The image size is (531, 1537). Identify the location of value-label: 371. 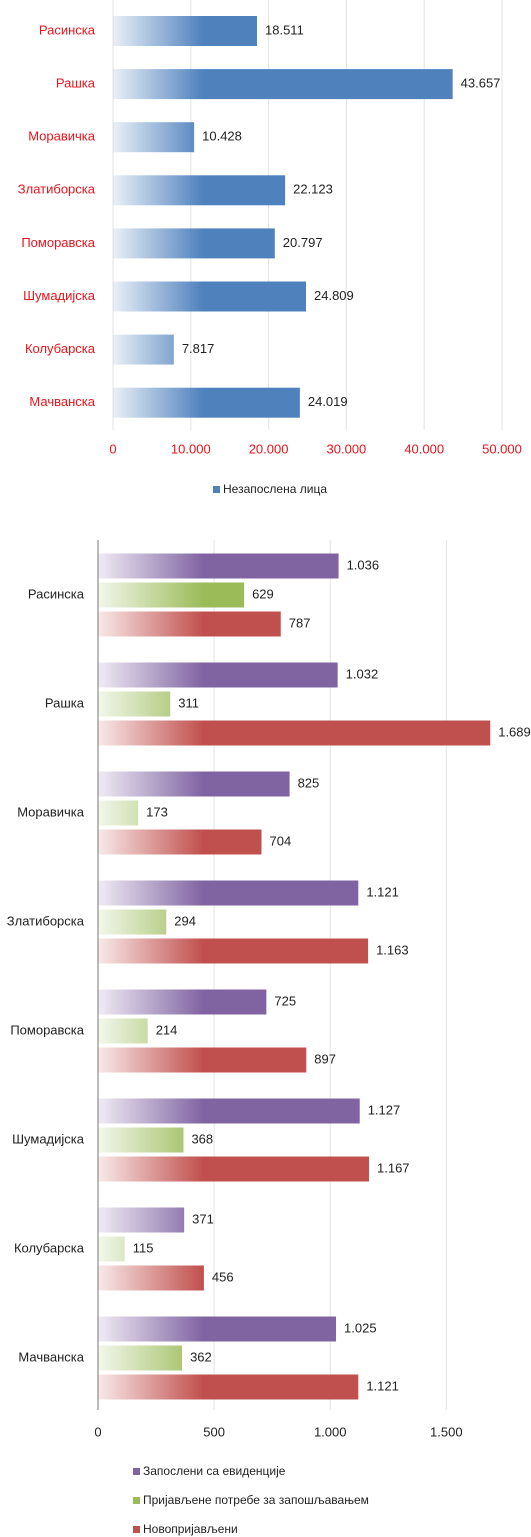
(203, 1218).